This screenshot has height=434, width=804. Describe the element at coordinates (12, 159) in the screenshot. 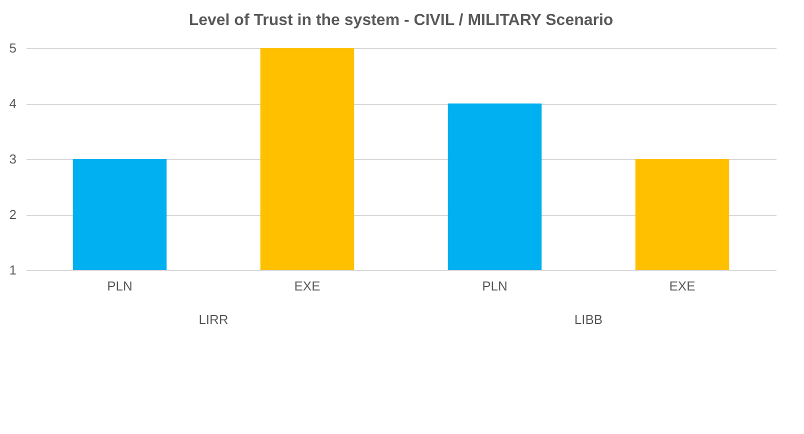

I see `y-tick-label: 3` at that location.